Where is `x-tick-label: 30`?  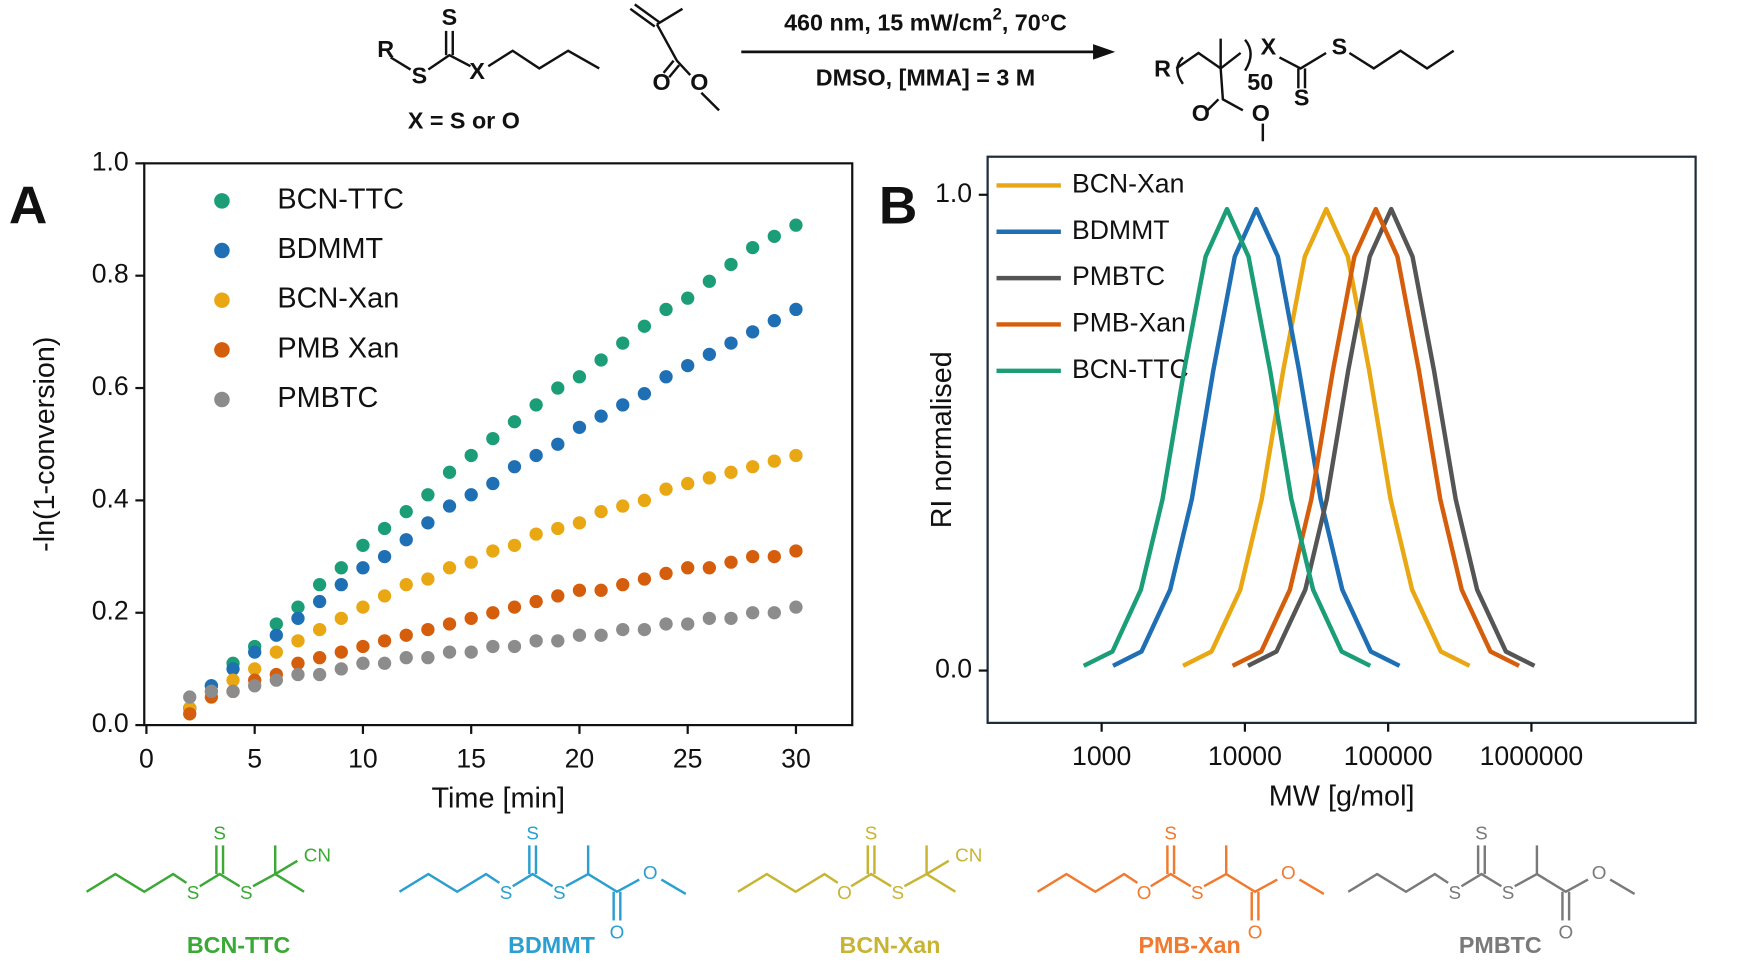
x-tick-label: 30 is located at coordinates (796, 758).